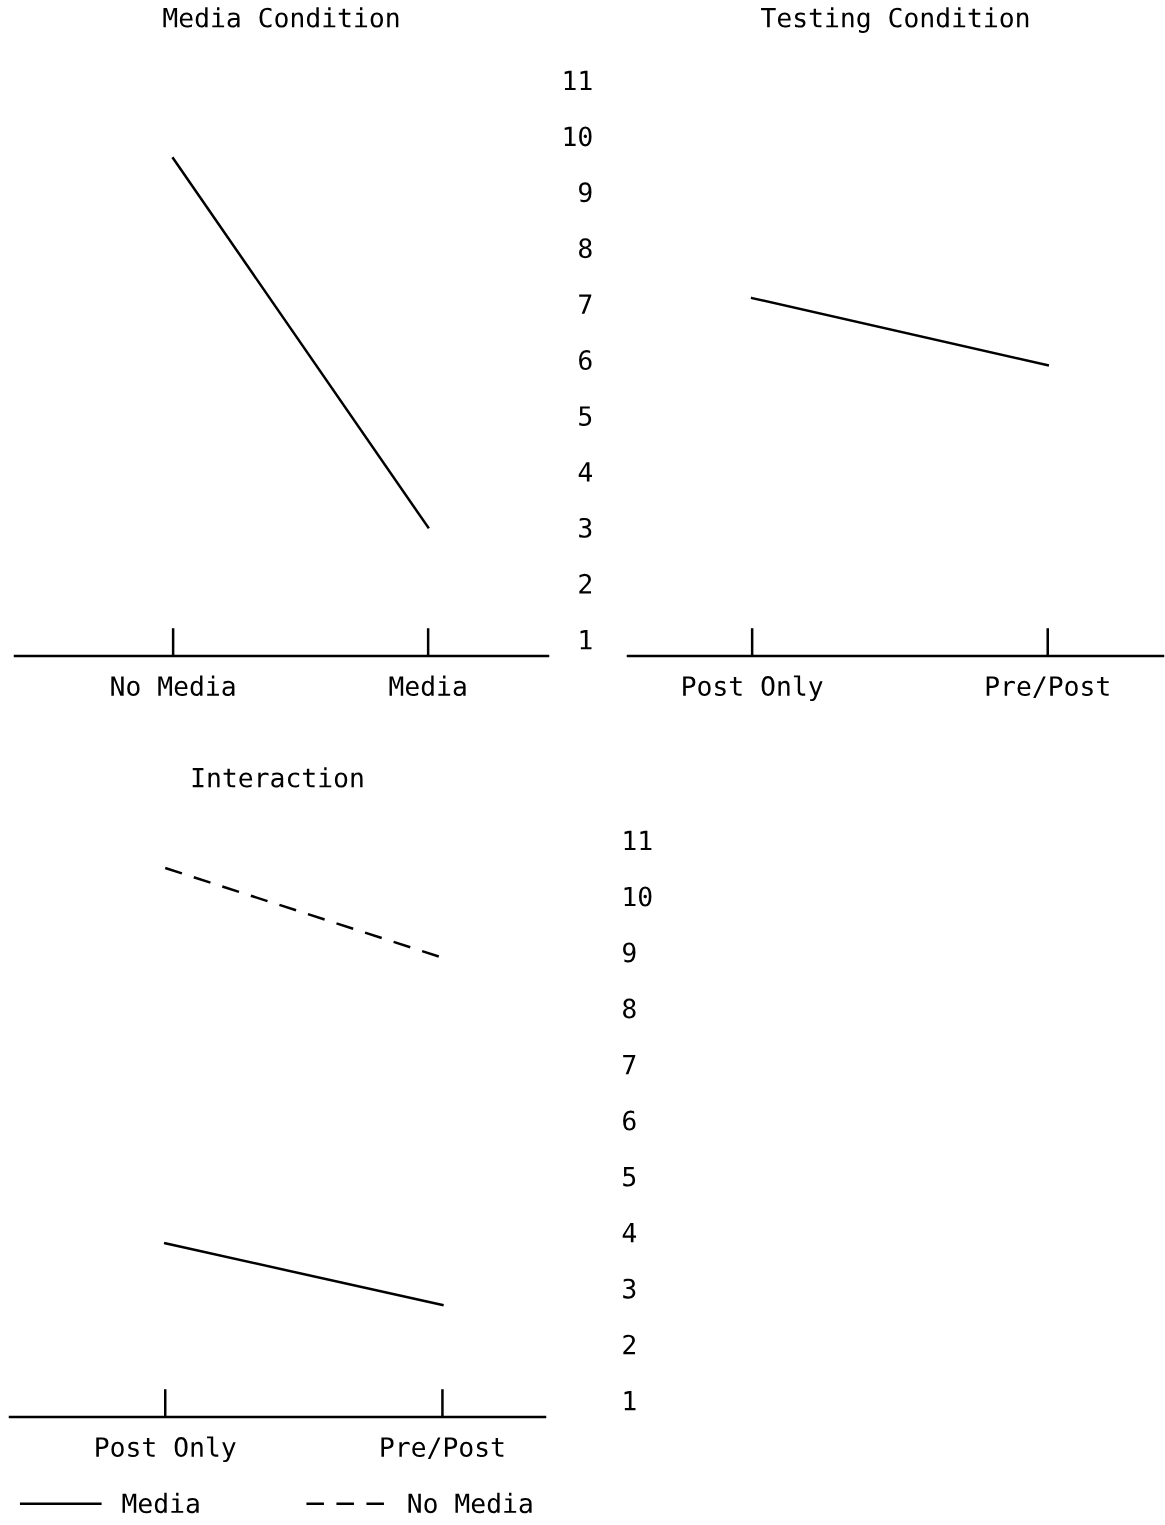 This screenshot has height=1525, width=1165. I want to click on chart-title: Testing Condition, so click(895, 20).